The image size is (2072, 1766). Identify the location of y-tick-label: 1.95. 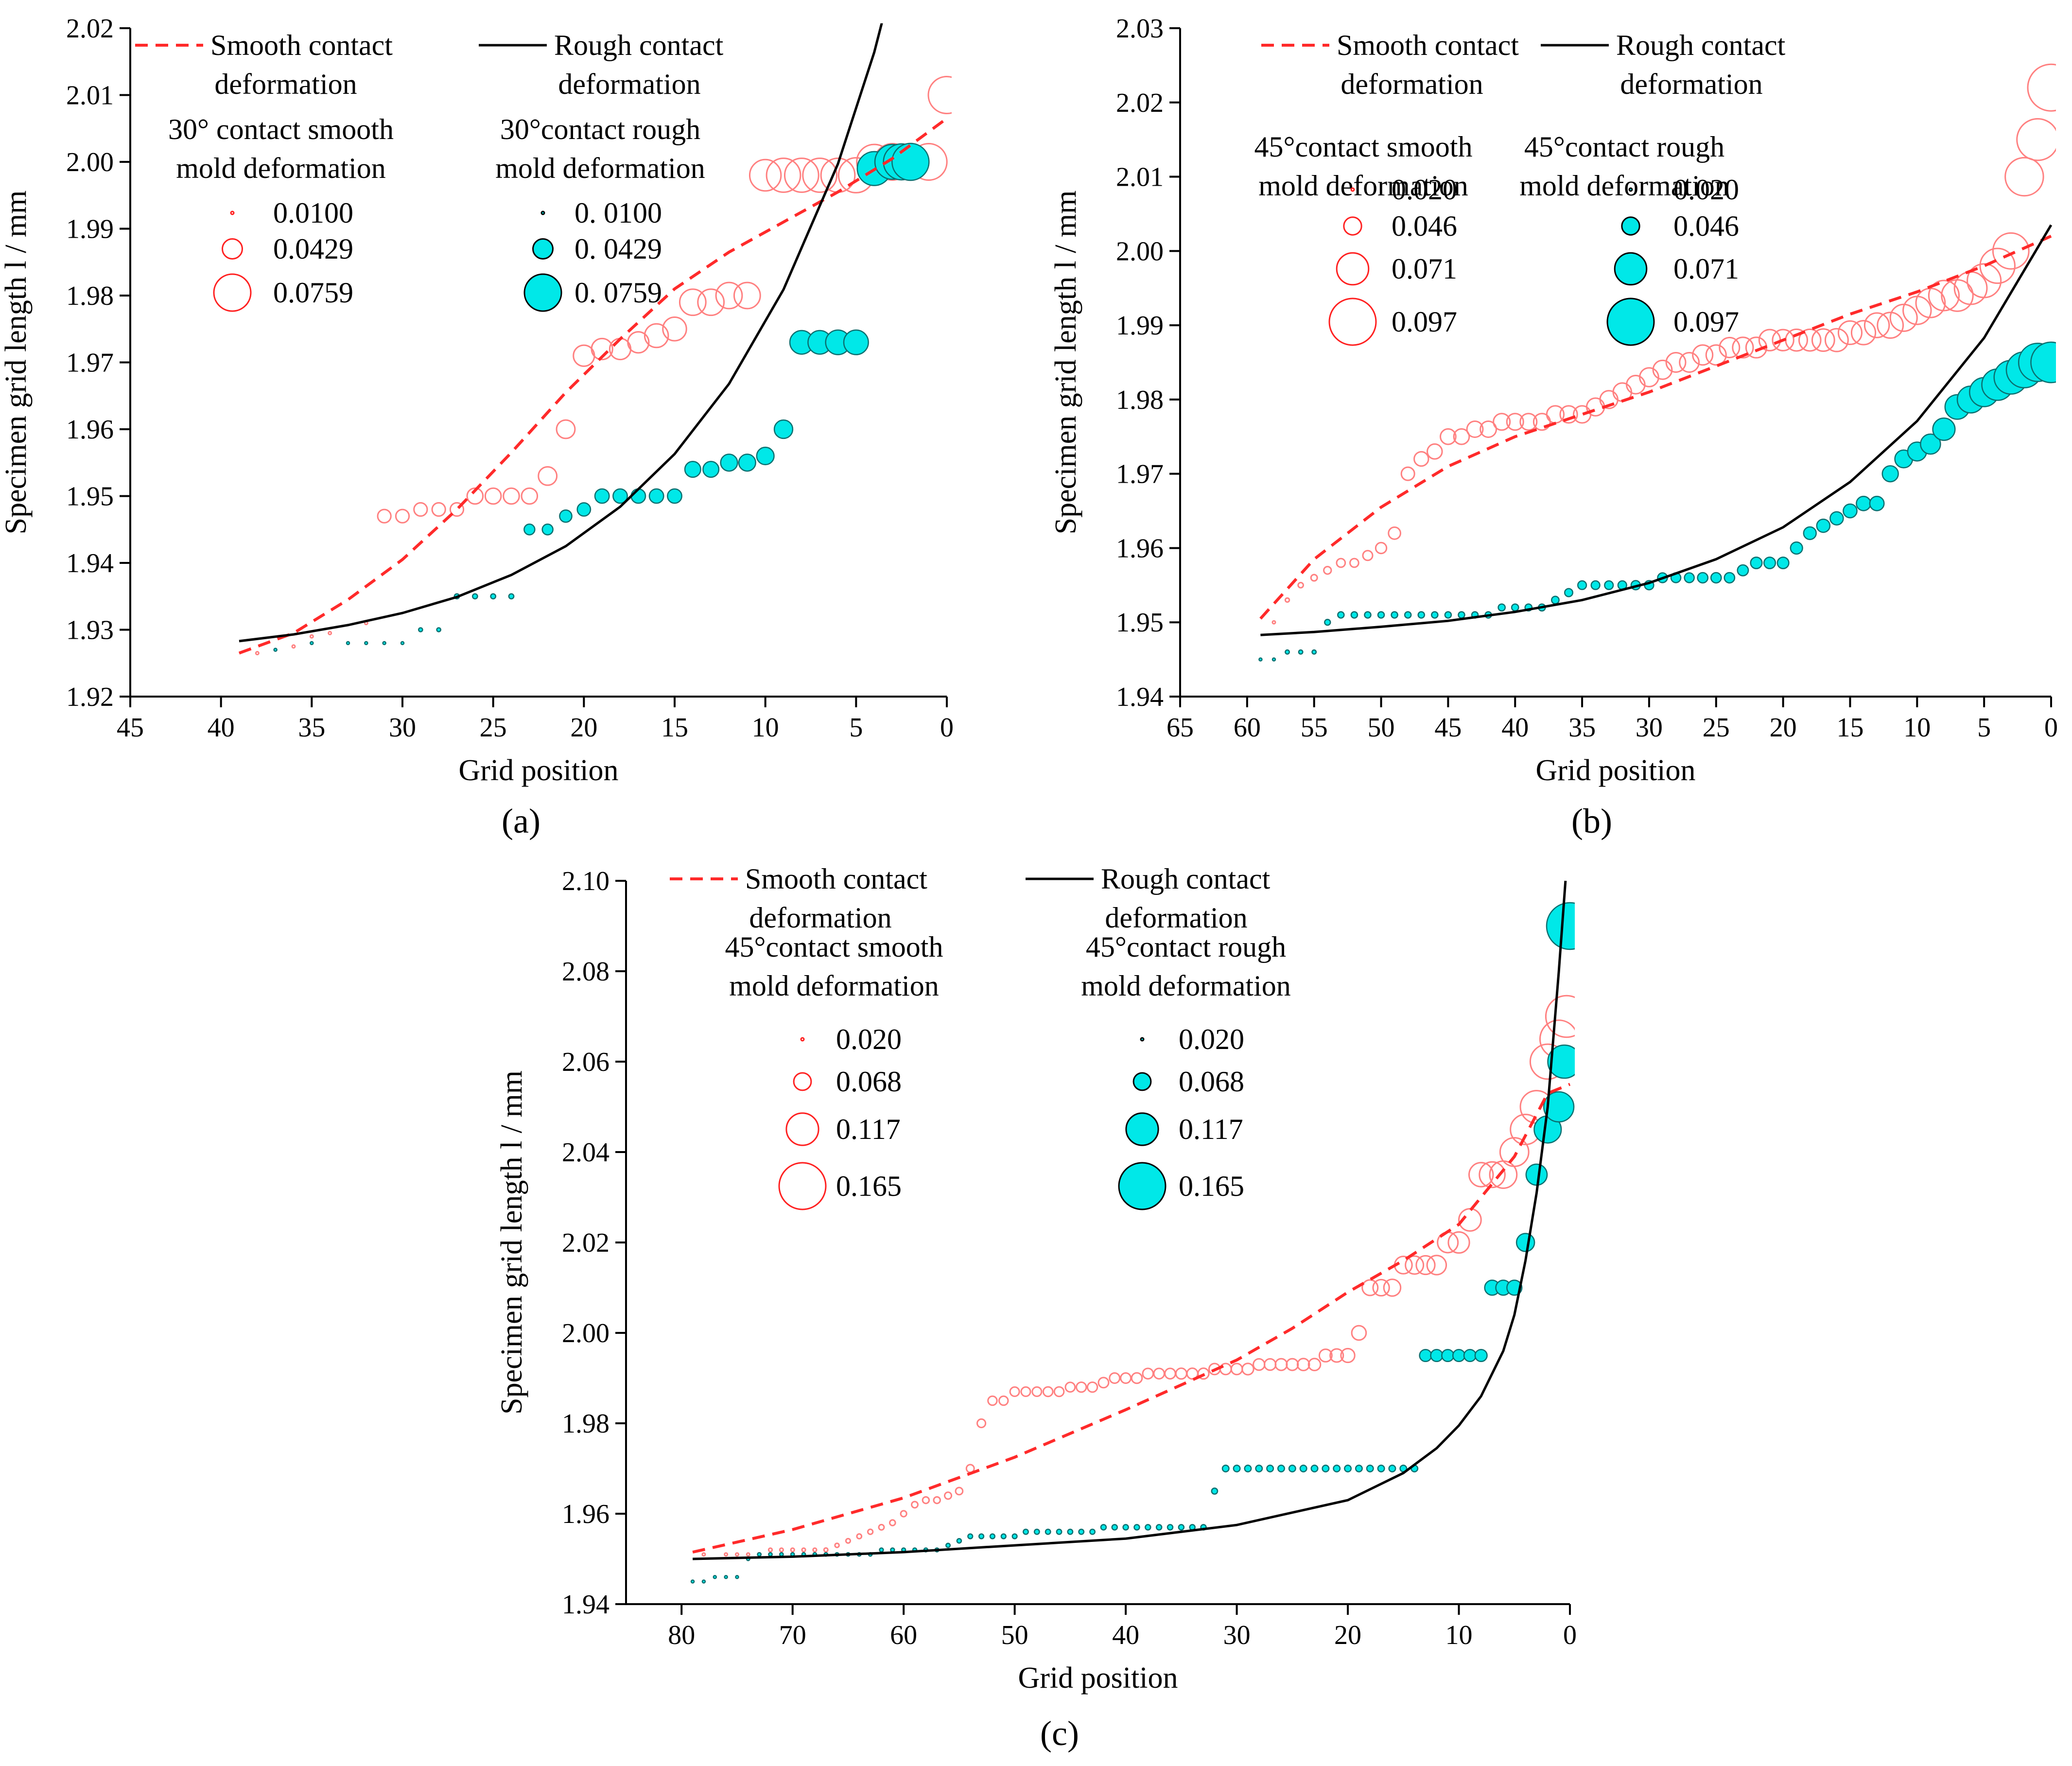
(1140, 623).